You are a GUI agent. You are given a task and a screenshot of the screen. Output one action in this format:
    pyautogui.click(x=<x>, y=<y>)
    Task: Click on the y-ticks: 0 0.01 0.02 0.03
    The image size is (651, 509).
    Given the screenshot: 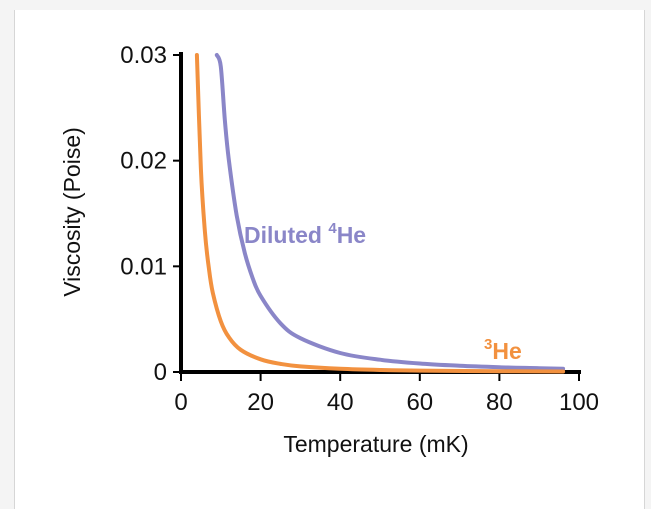 What is the action you would take?
    pyautogui.click(x=150, y=214)
    